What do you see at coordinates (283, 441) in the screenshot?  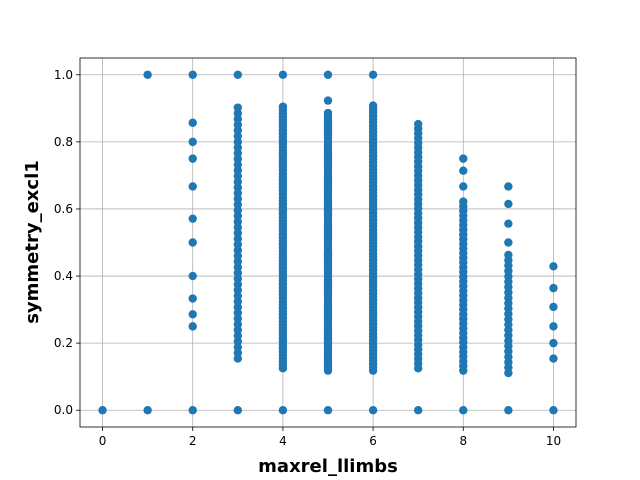 I see `x-tick-label: 4` at bounding box center [283, 441].